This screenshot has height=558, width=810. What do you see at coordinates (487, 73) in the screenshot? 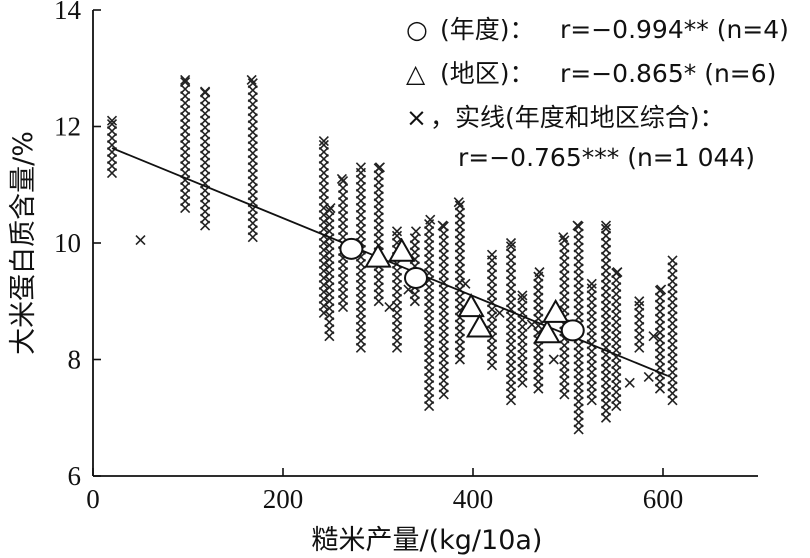
I see `legend-label-region: (地区)：` at bounding box center [487, 73].